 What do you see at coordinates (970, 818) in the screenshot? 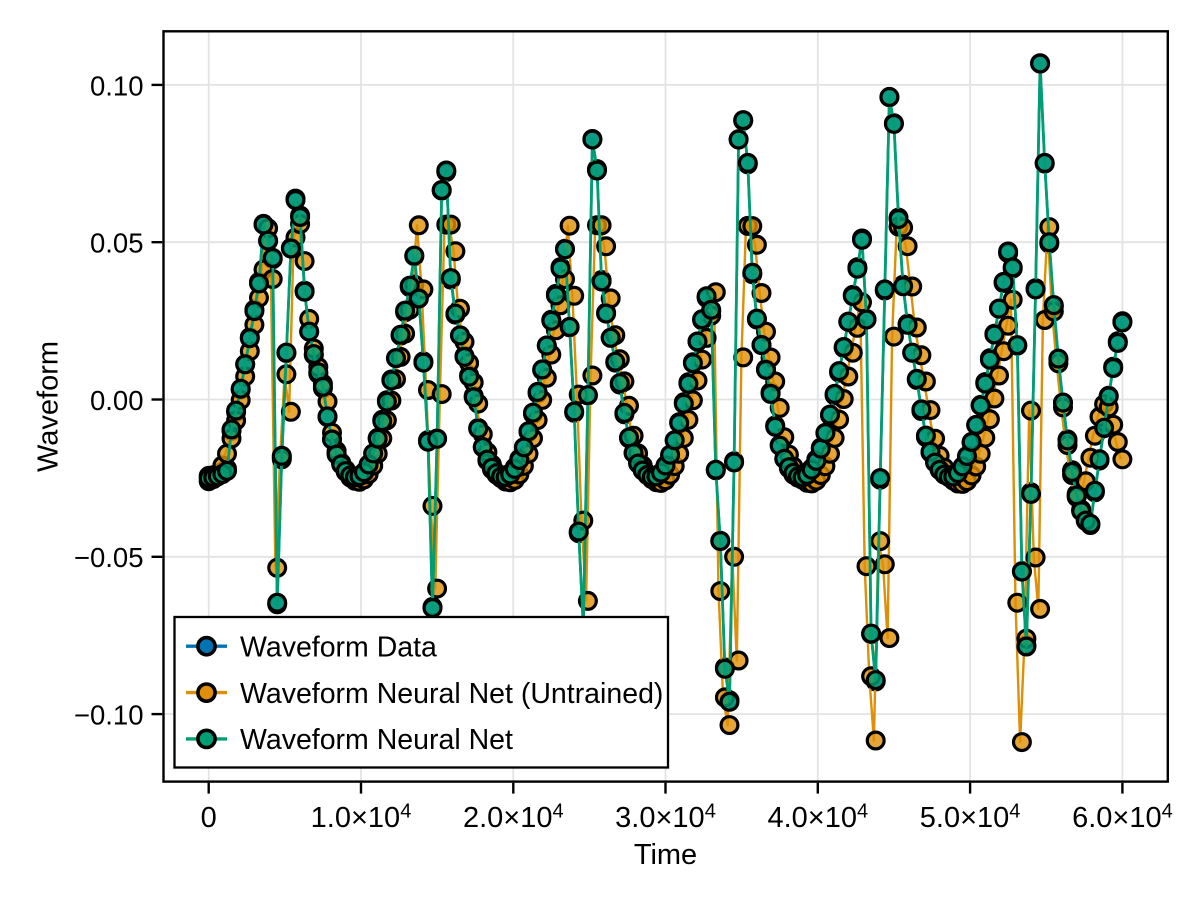
I see `svg-text: 5.0×10⁴` at bounding box center [970, 818].